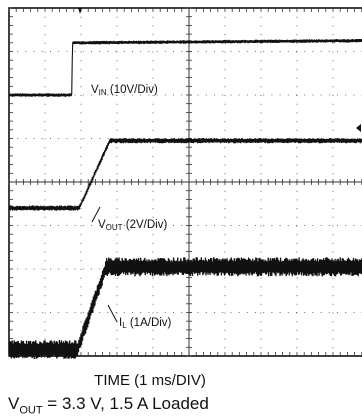 This screenshot has width=362, height=420. What do you see at coordinates (145, 323) in the screenshot?
I see `il-label: IL (1A/Div)` at bounding box center [145, 323].